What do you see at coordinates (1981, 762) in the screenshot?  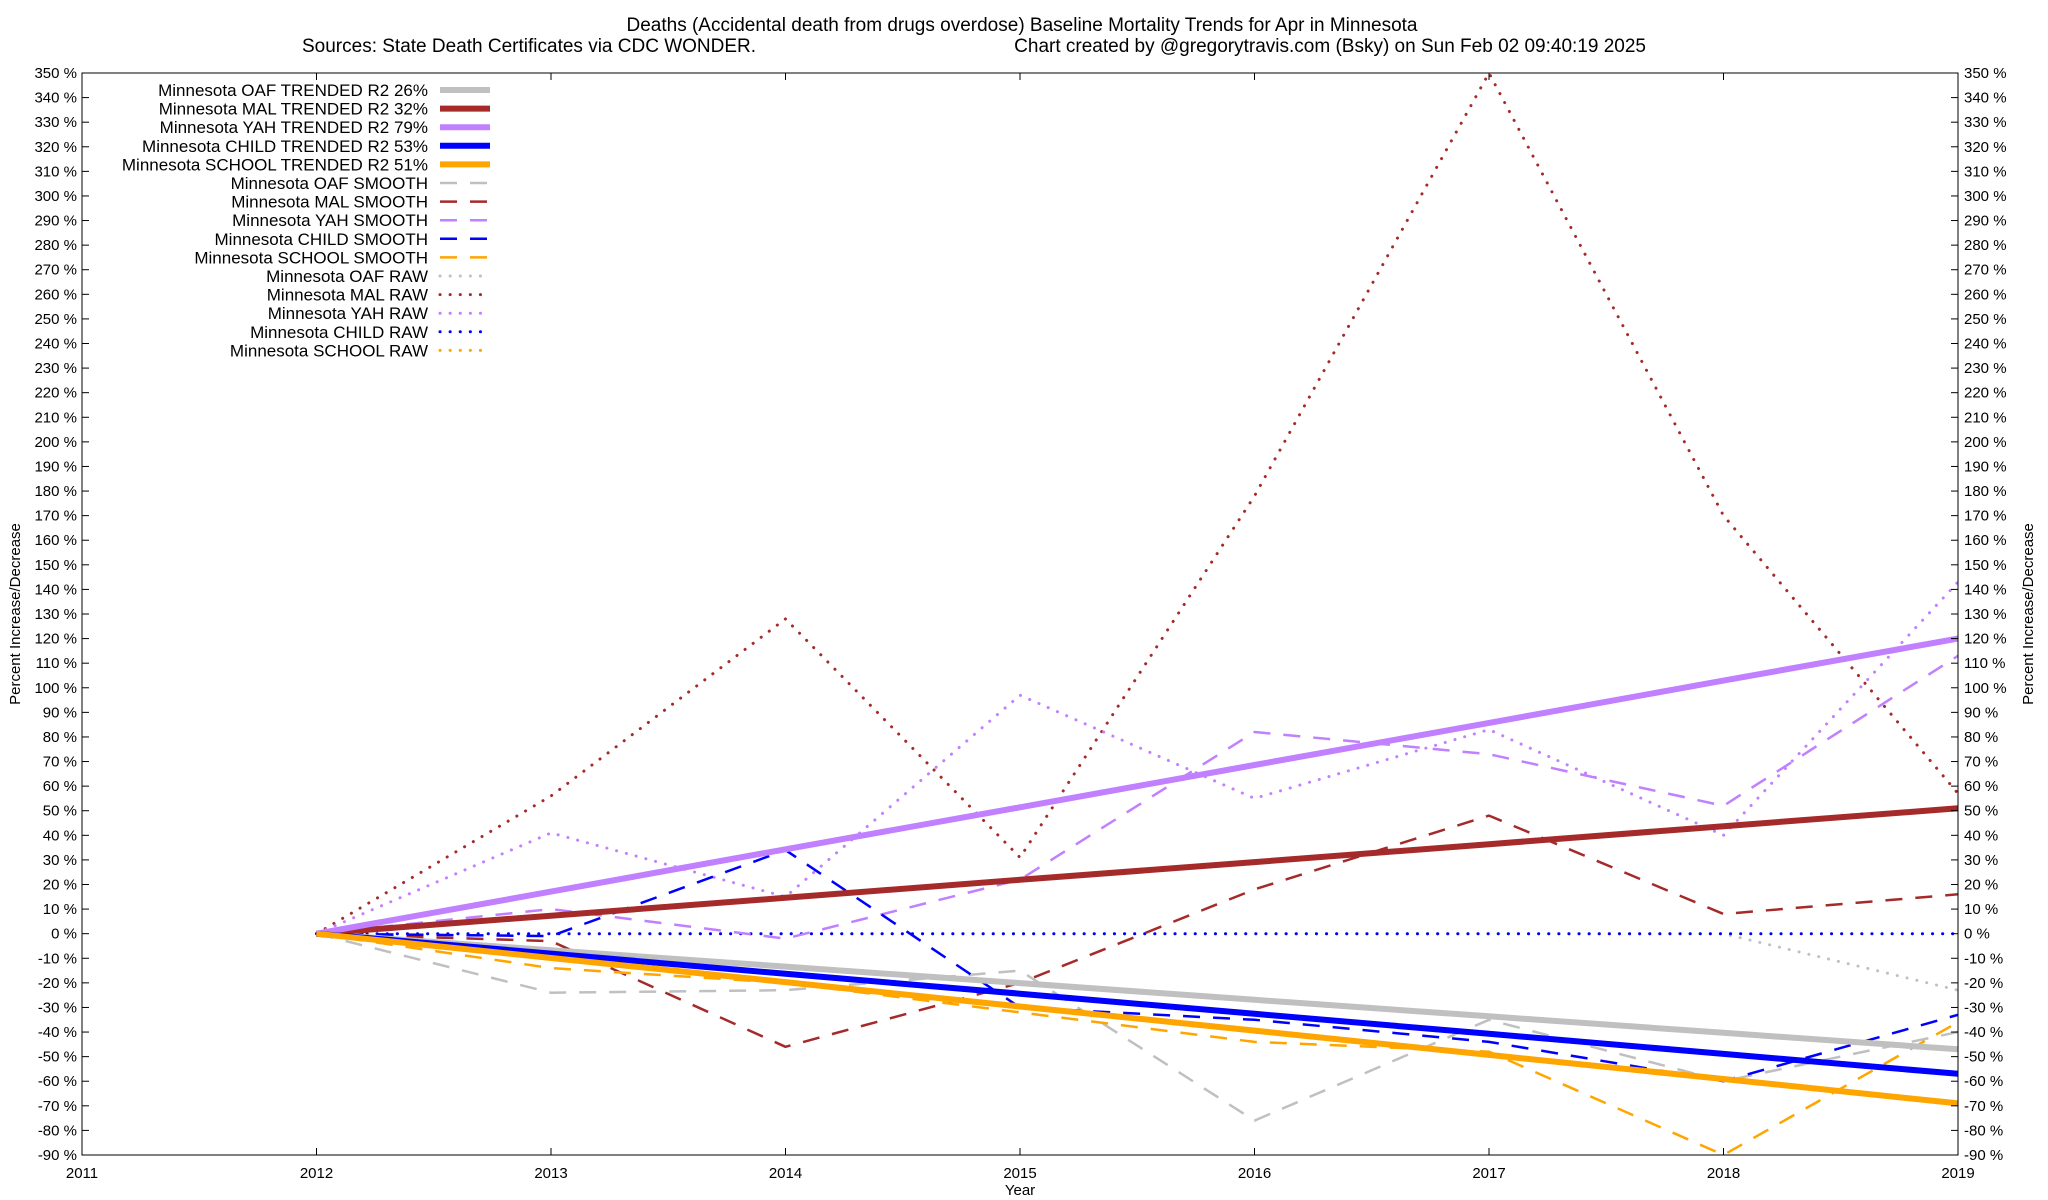 I see `y-tick-label-right: 70 %` at bounding box center [1981, 762].